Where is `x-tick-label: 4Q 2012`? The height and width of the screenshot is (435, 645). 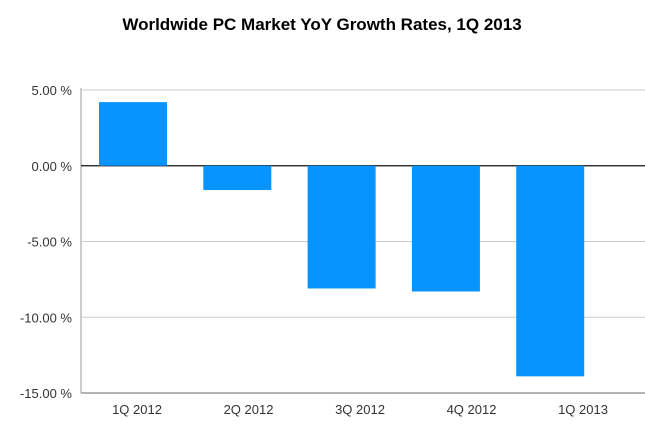
x-tick-label: 4Q 2012 is located at coordinates (472, 409).